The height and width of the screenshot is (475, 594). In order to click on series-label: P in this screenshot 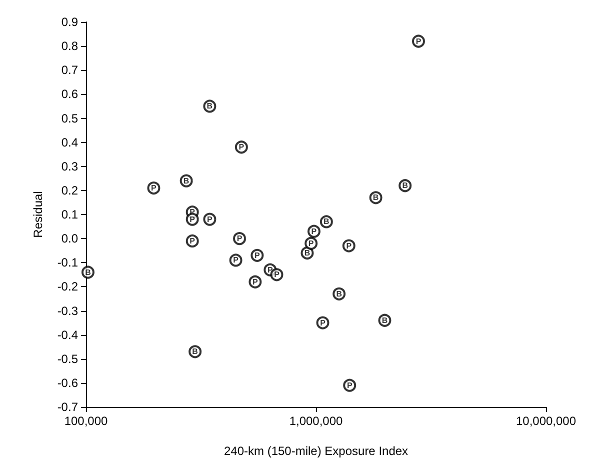, I will do `click(239, 239)`.